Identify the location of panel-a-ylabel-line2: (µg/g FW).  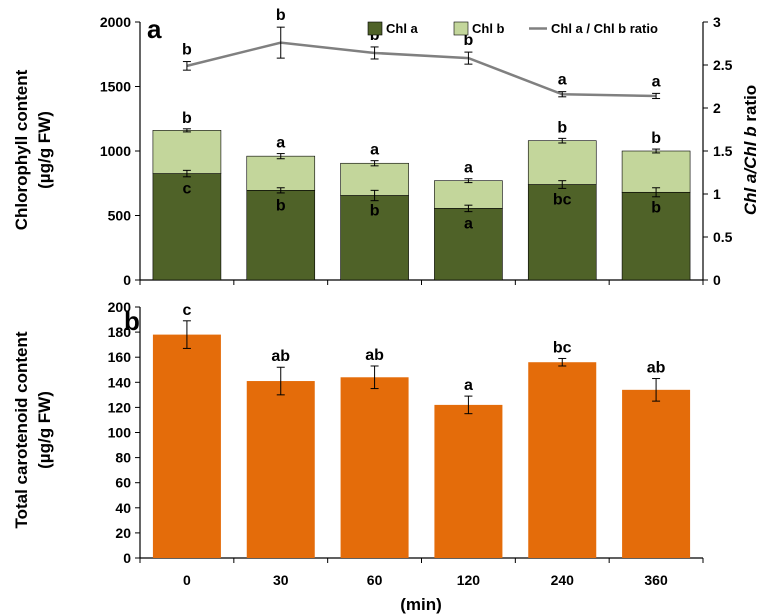
(44, 150).